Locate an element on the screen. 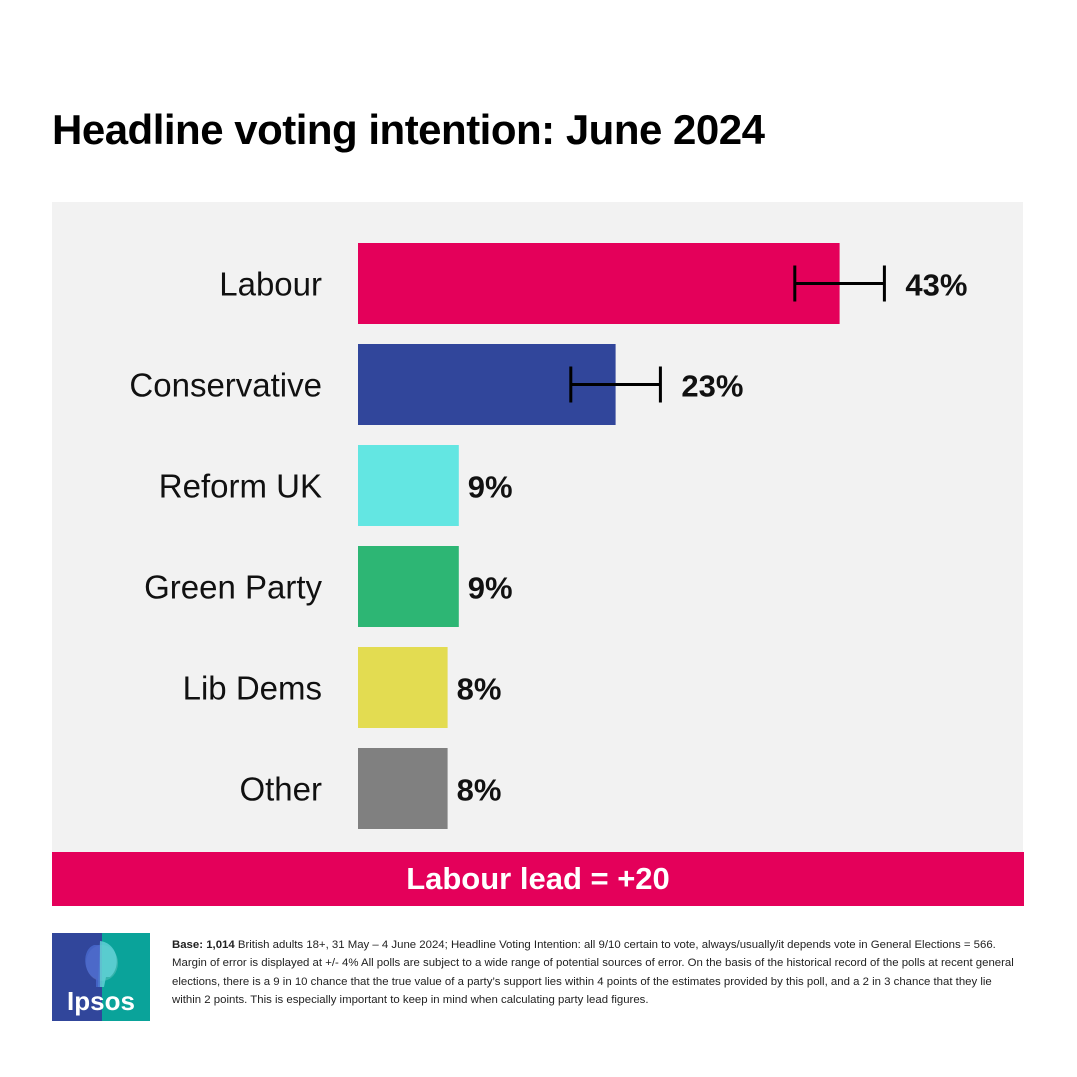  value-label-lib-dems: 8% is located at coordinates (479, 689).